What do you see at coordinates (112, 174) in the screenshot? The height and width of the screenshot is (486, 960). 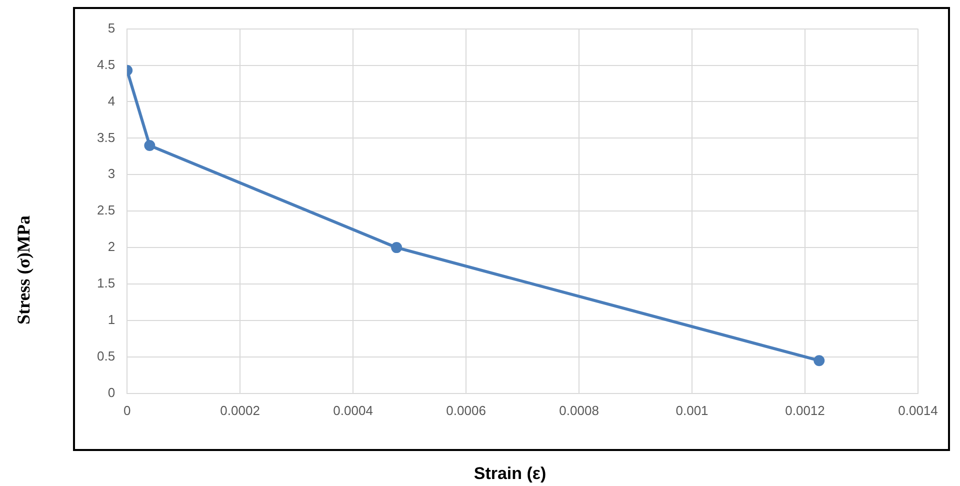 I see `y-tick-label: 3` at bounding box center [112, 174].